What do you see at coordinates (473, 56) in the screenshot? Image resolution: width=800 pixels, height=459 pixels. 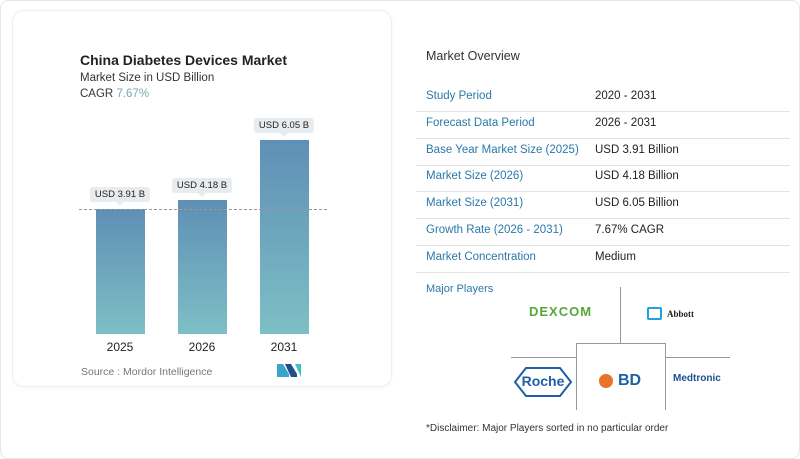 I see `market-overview-heading: Market Overview` at bounding box center [473, 56].